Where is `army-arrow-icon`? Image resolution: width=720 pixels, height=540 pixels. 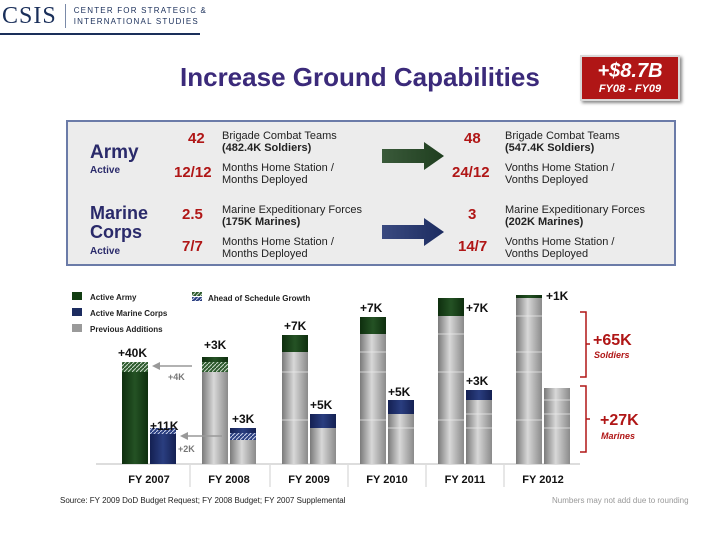
army-arrow-icon is located at coordinates (413, 156).